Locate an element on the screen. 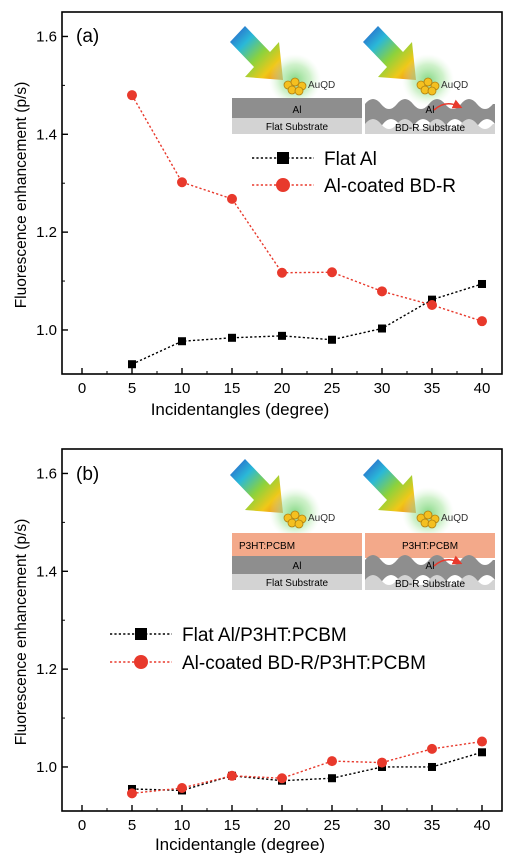 Image resolution: width=511 pixels, height=853 pixels. plot-area is located at coordinates (307, 767).